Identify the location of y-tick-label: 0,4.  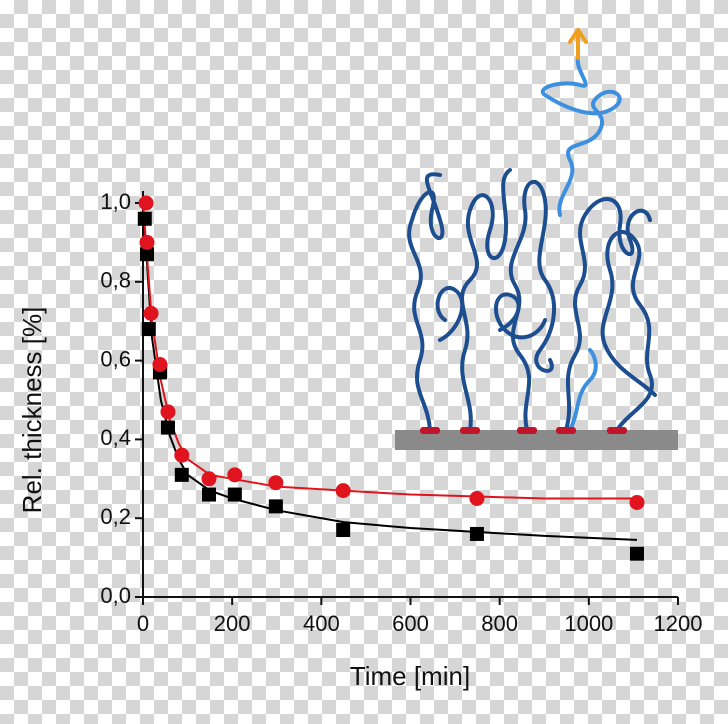
(115, 437).